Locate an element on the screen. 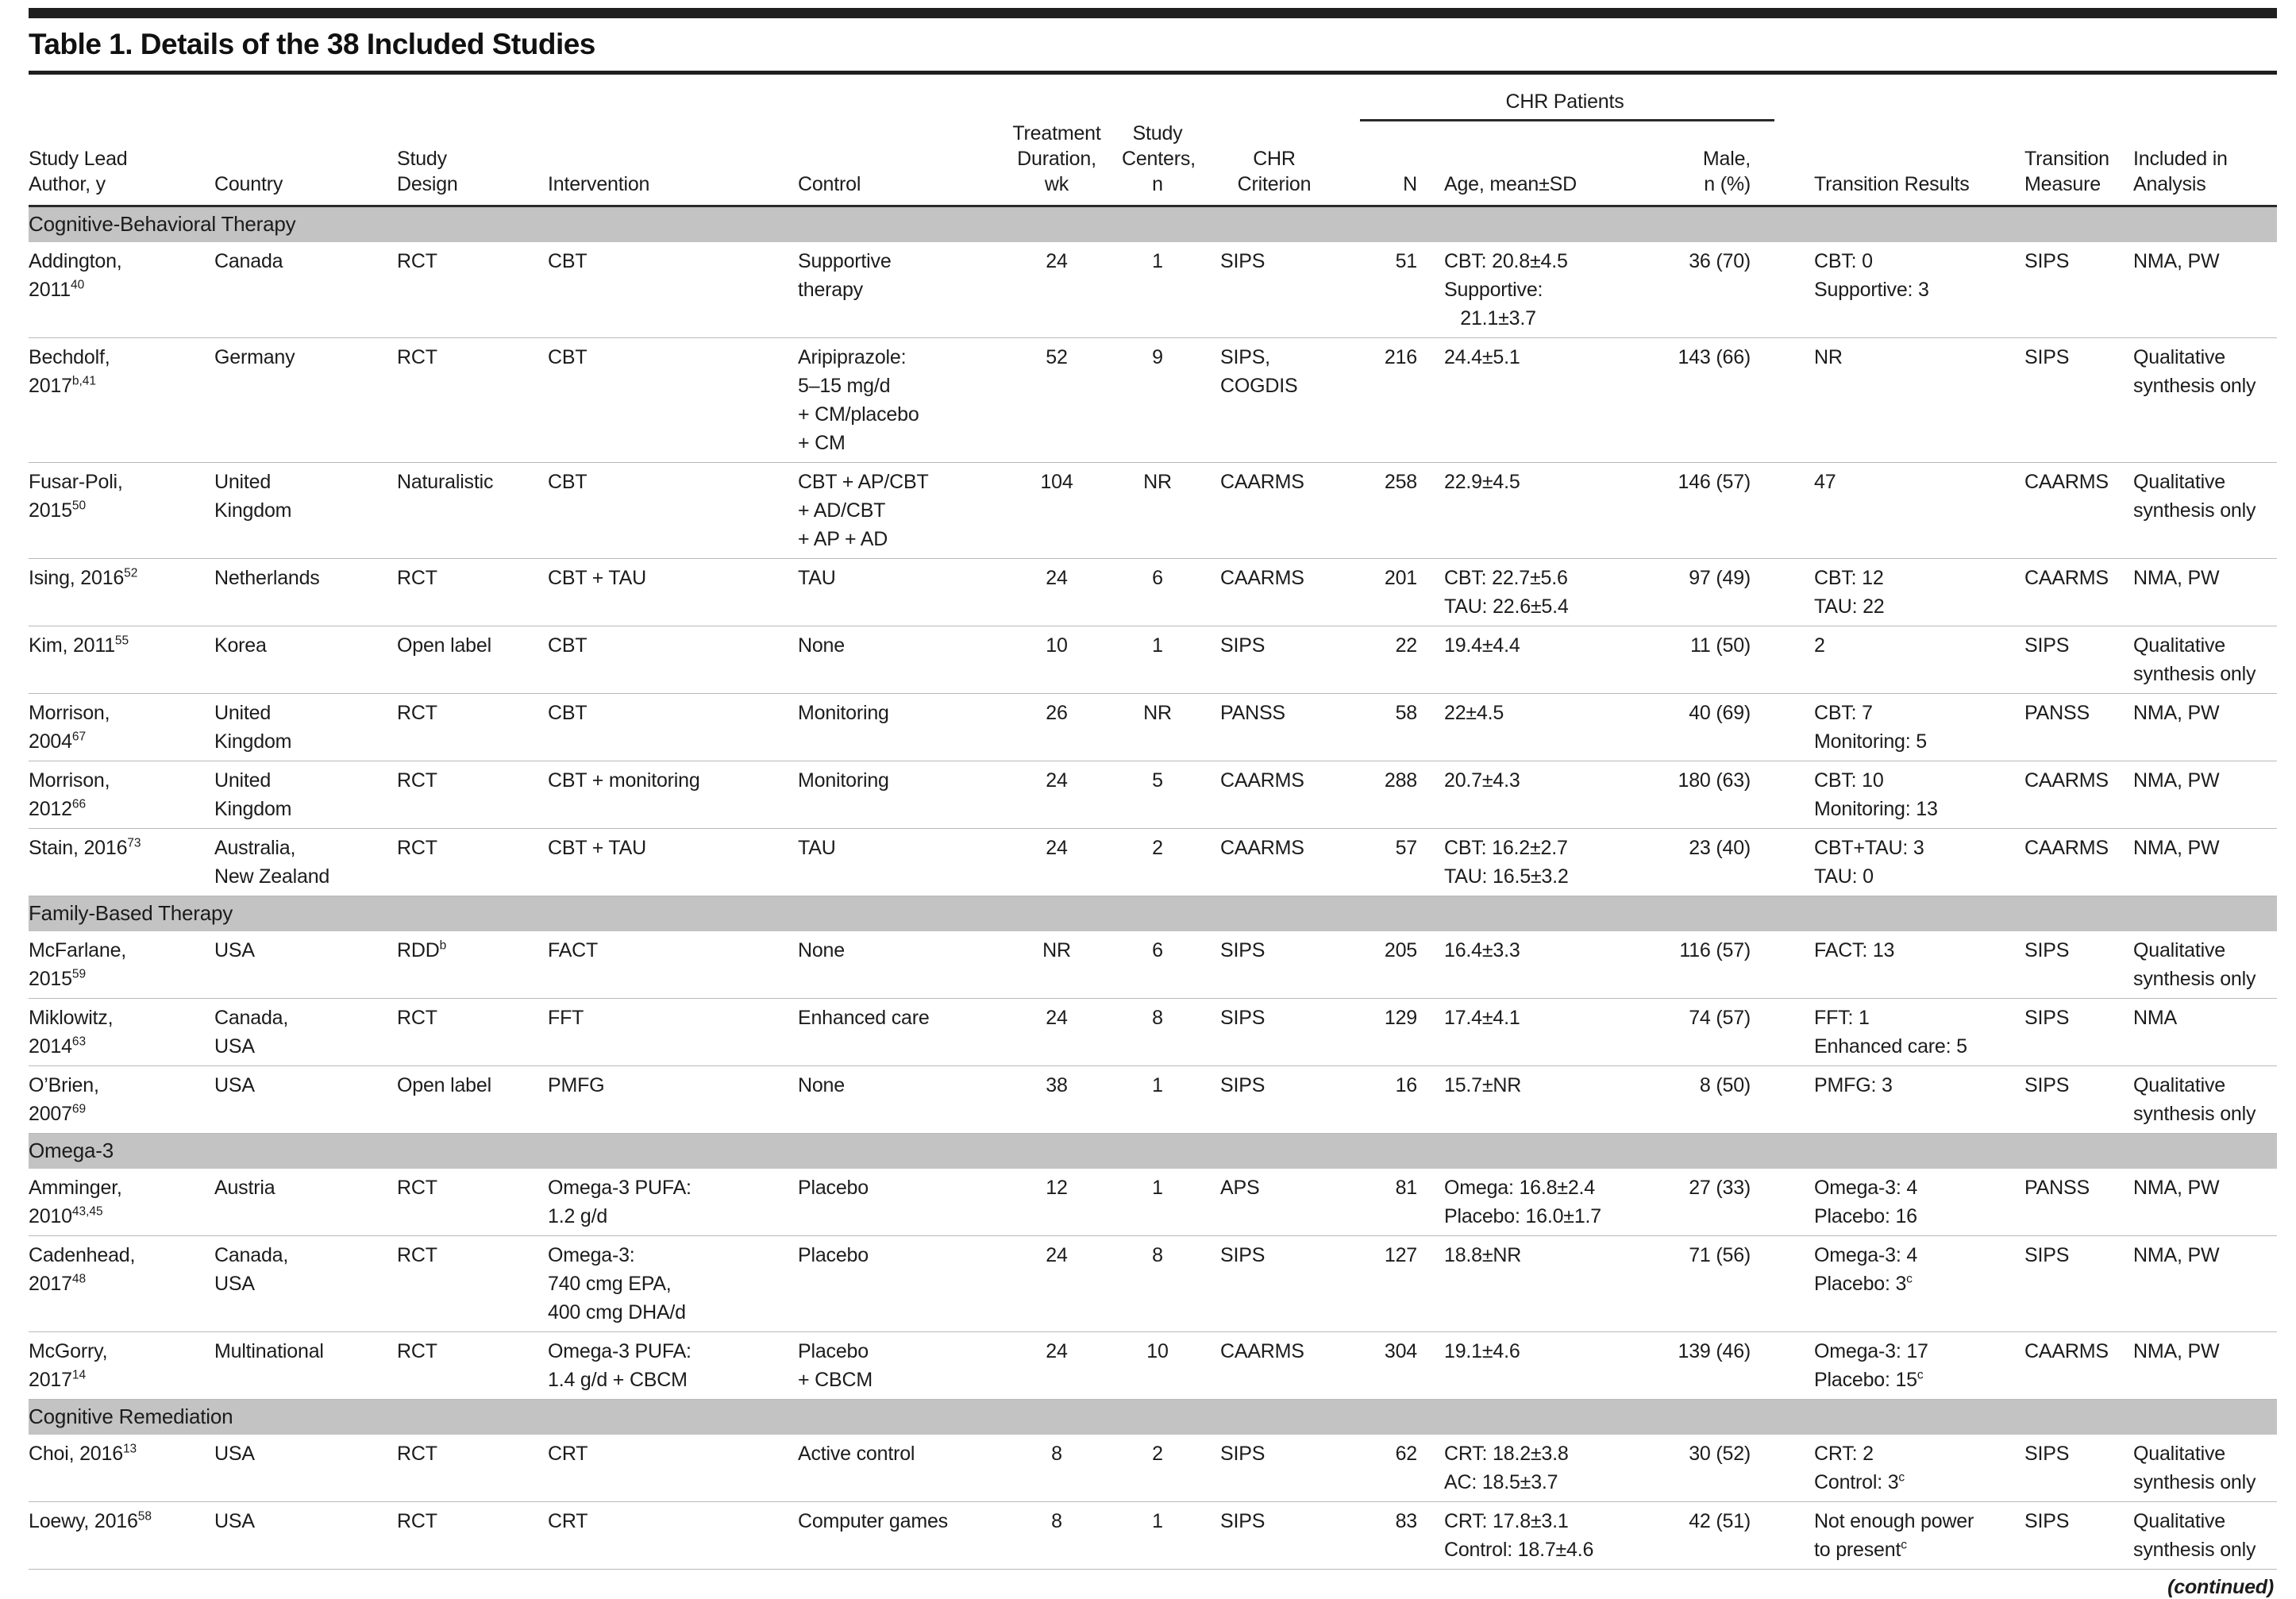  cell-transition-results: CBT: 12 TAU: 22 is located at coordinates (1882, 592).